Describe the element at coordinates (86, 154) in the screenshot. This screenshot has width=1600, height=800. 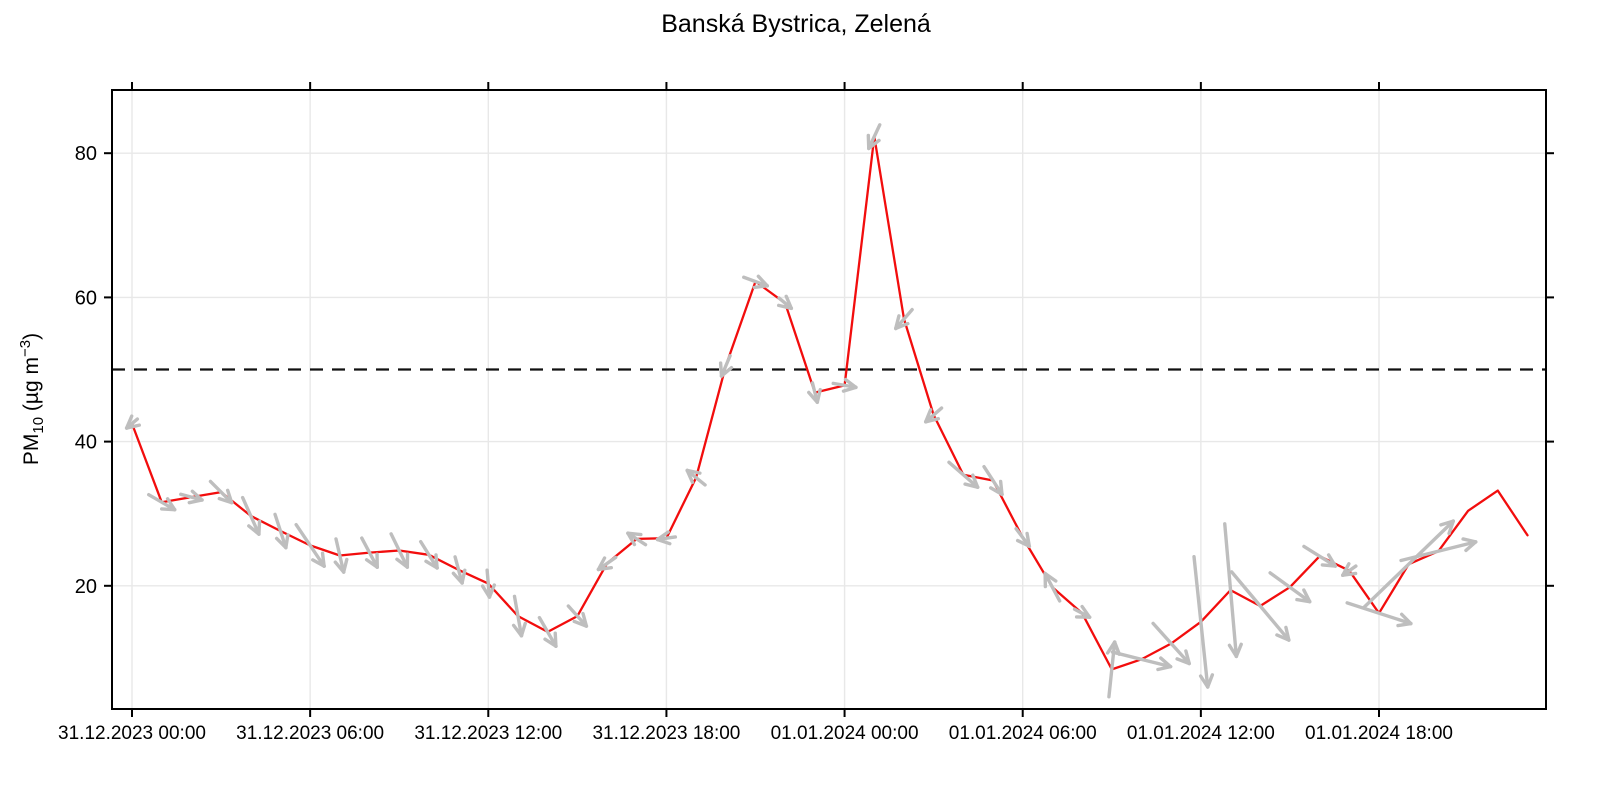
I see `y-tick-label: 80` at that location.